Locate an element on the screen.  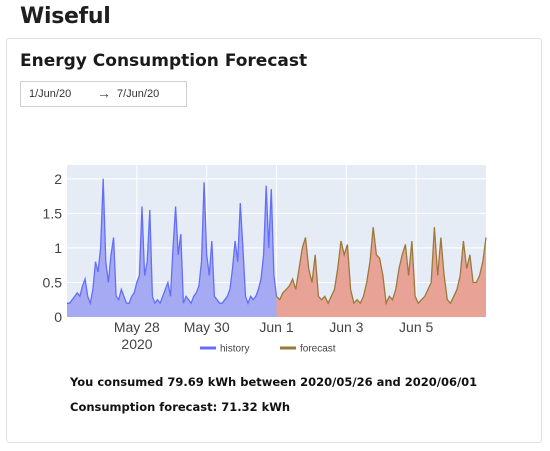
legend-forecast-label: forecast is located at coordinates (318, 349).